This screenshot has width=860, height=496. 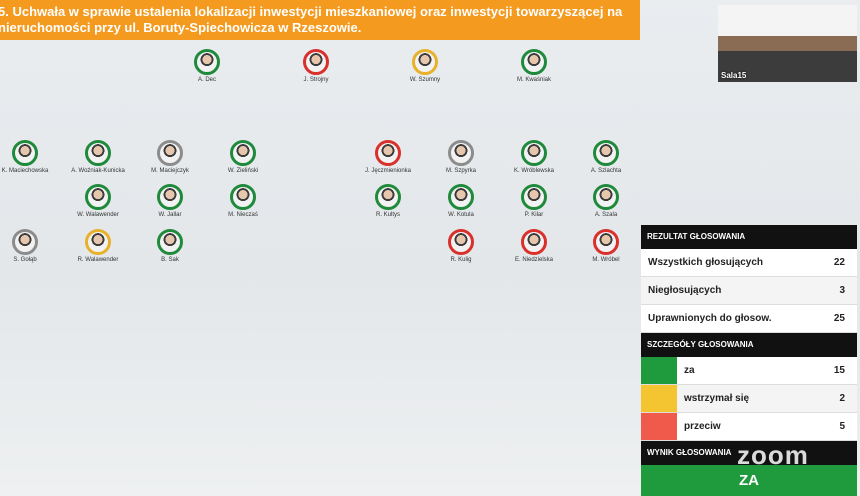 What do you see at coordinates (606, 171) in the screenshot?
I see `member-name: A. Szlachta` at bounding box center [606, 171].